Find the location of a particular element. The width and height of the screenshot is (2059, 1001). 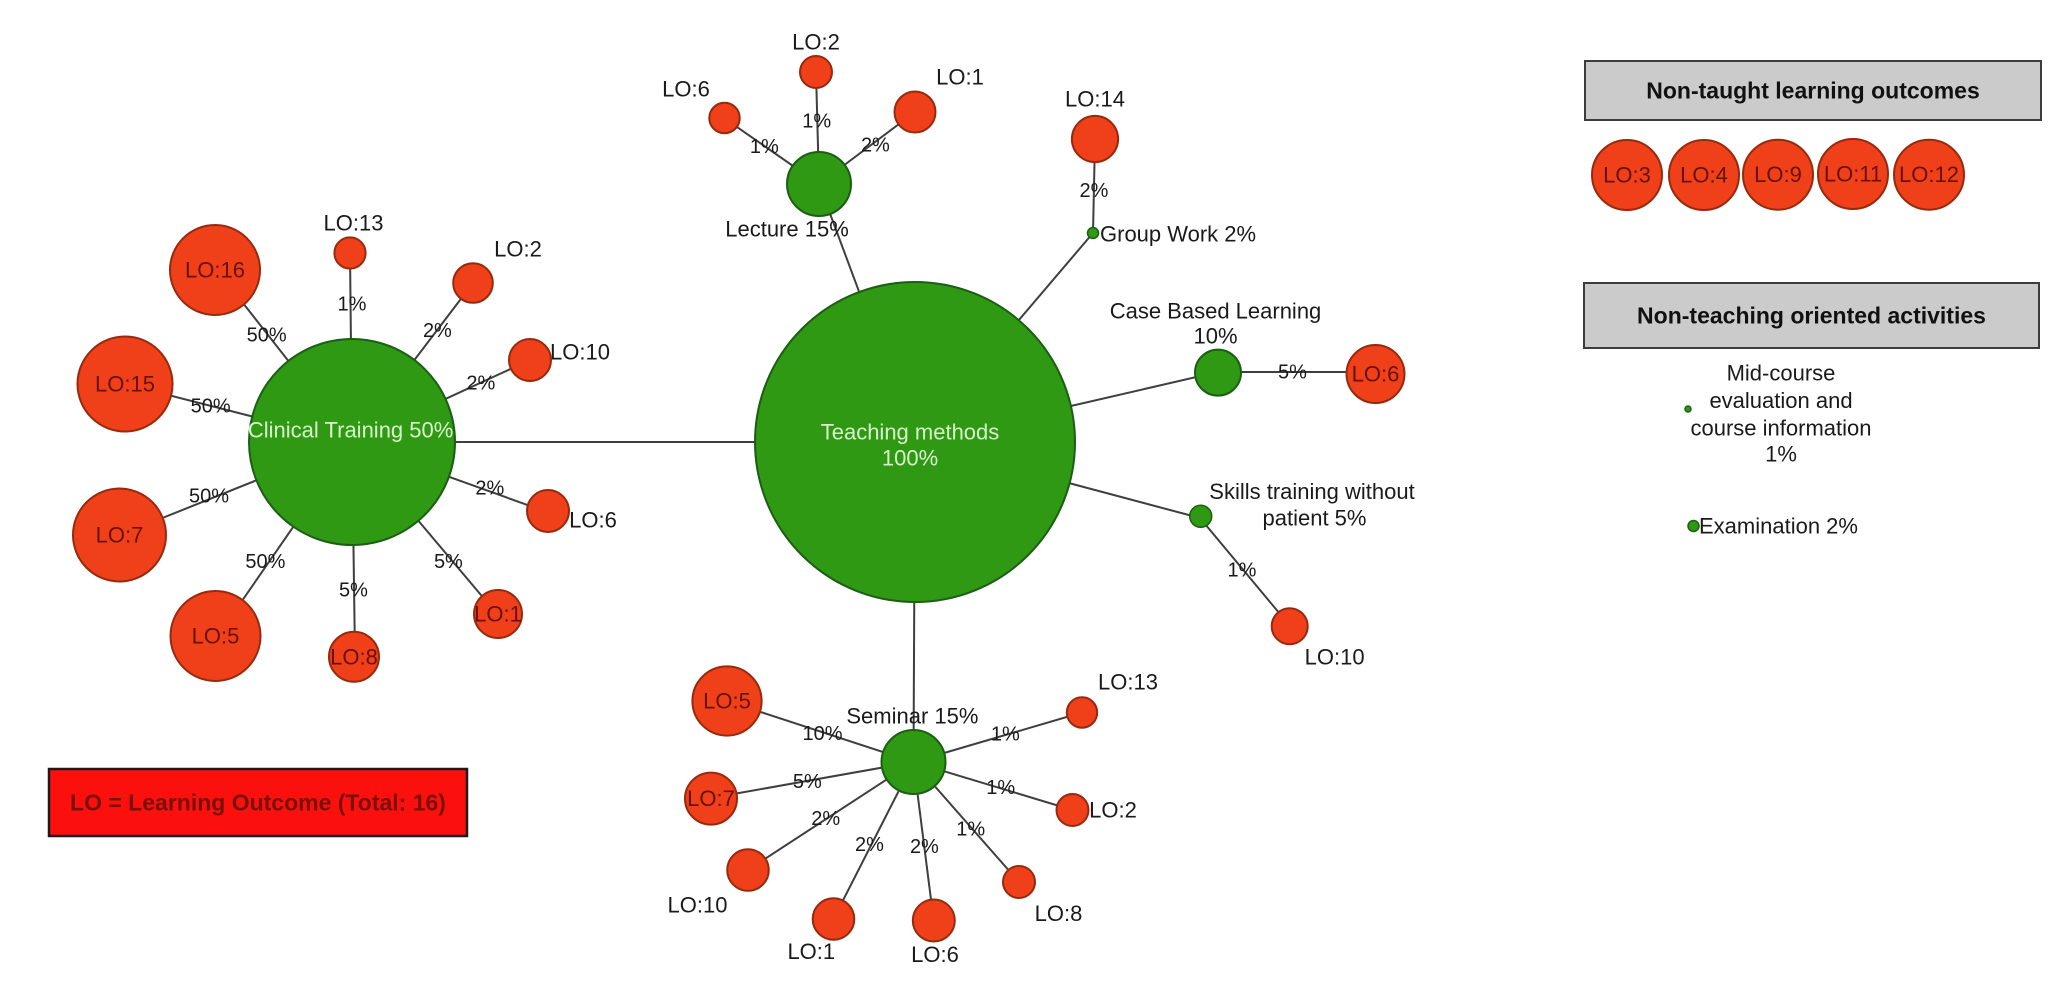

svg-text: Mid-course is located at coordinates (1781, 372).